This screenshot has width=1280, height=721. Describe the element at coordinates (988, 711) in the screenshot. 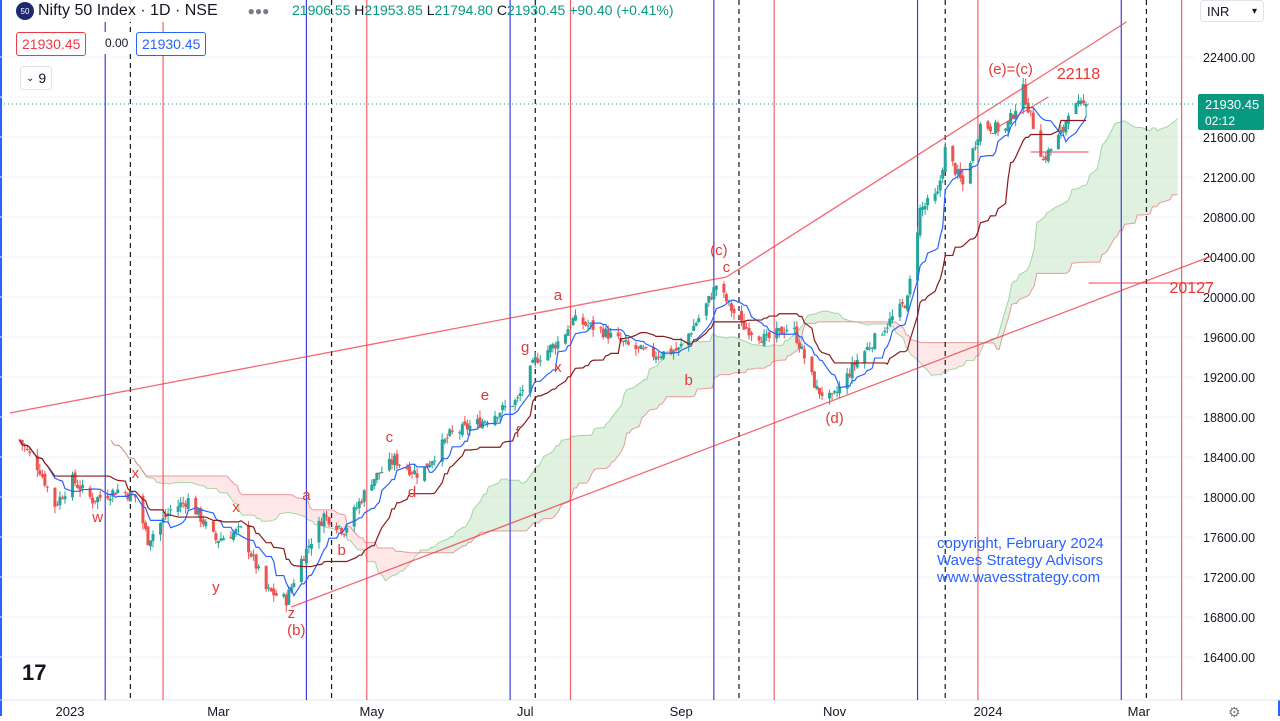

I see `x-tick-label: 2024` at that location.